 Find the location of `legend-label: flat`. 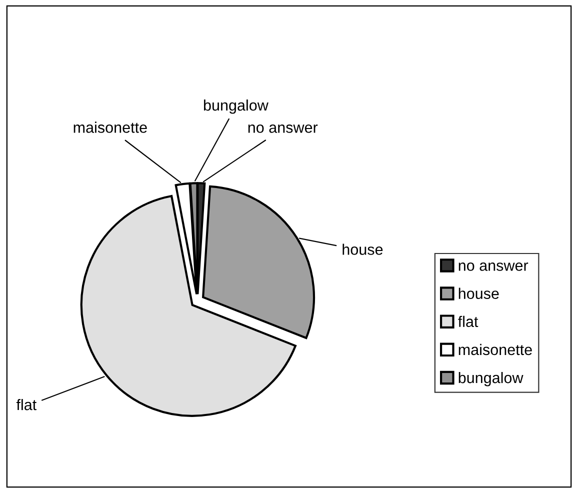

legend-label: flat is located at coordinates (468, 322).